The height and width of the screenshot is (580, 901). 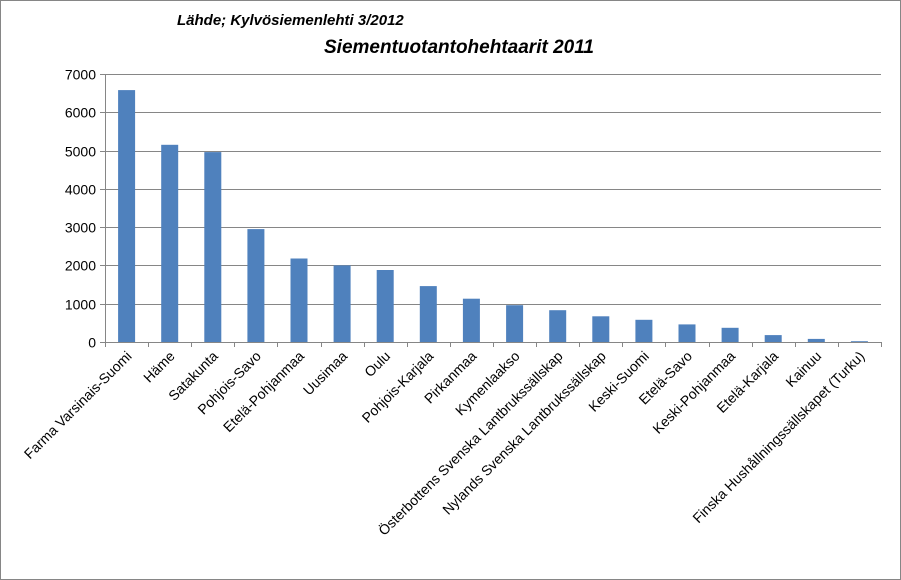 What do you see at coordinates (803, 369) in the screenshot?
I see `x-category-label: Kainuu` at bounding box center [803, 369].